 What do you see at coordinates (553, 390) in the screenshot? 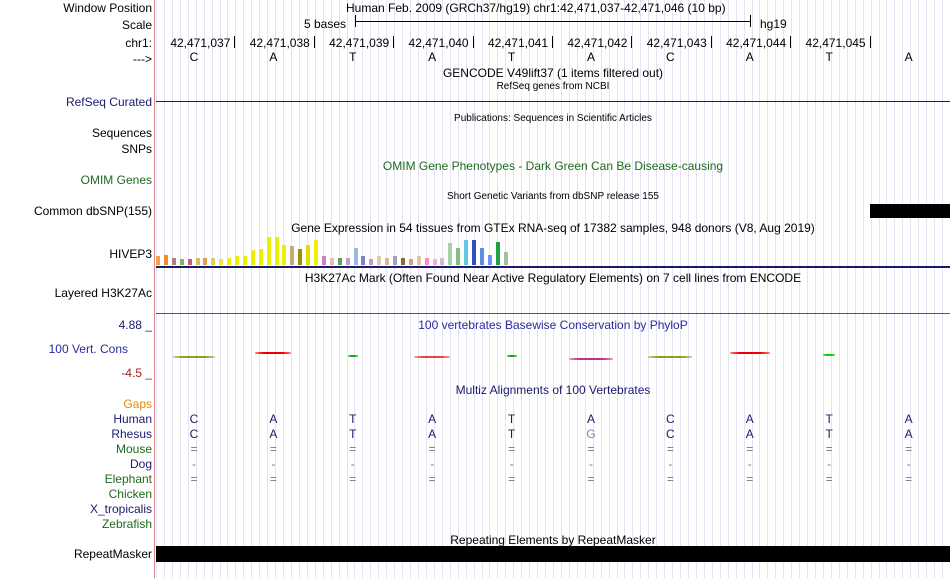
I see `multiz-track-title: Multiz Alignments of 100 Vertebrates` at bounding box center [553, 390].